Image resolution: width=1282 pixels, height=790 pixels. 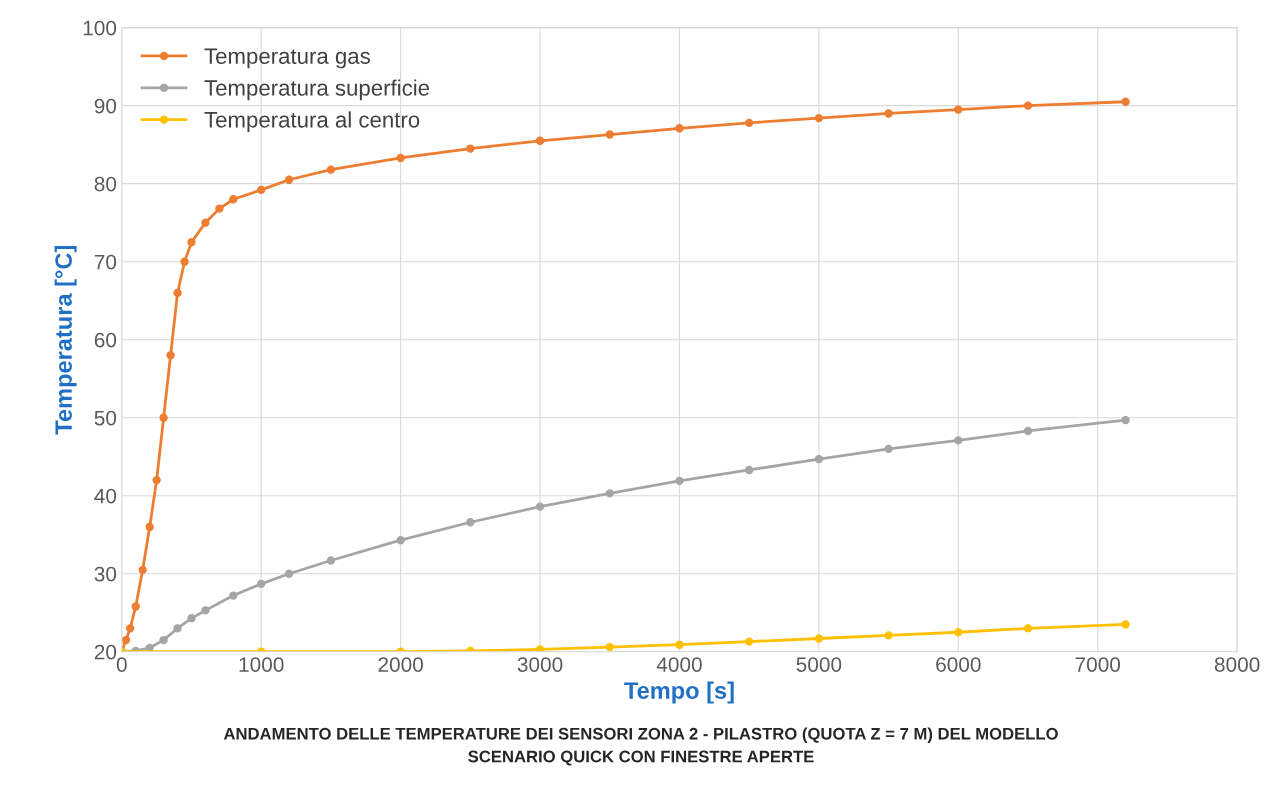 I want to click on x-tick-label: 7000, so click(x=1098, y=664).